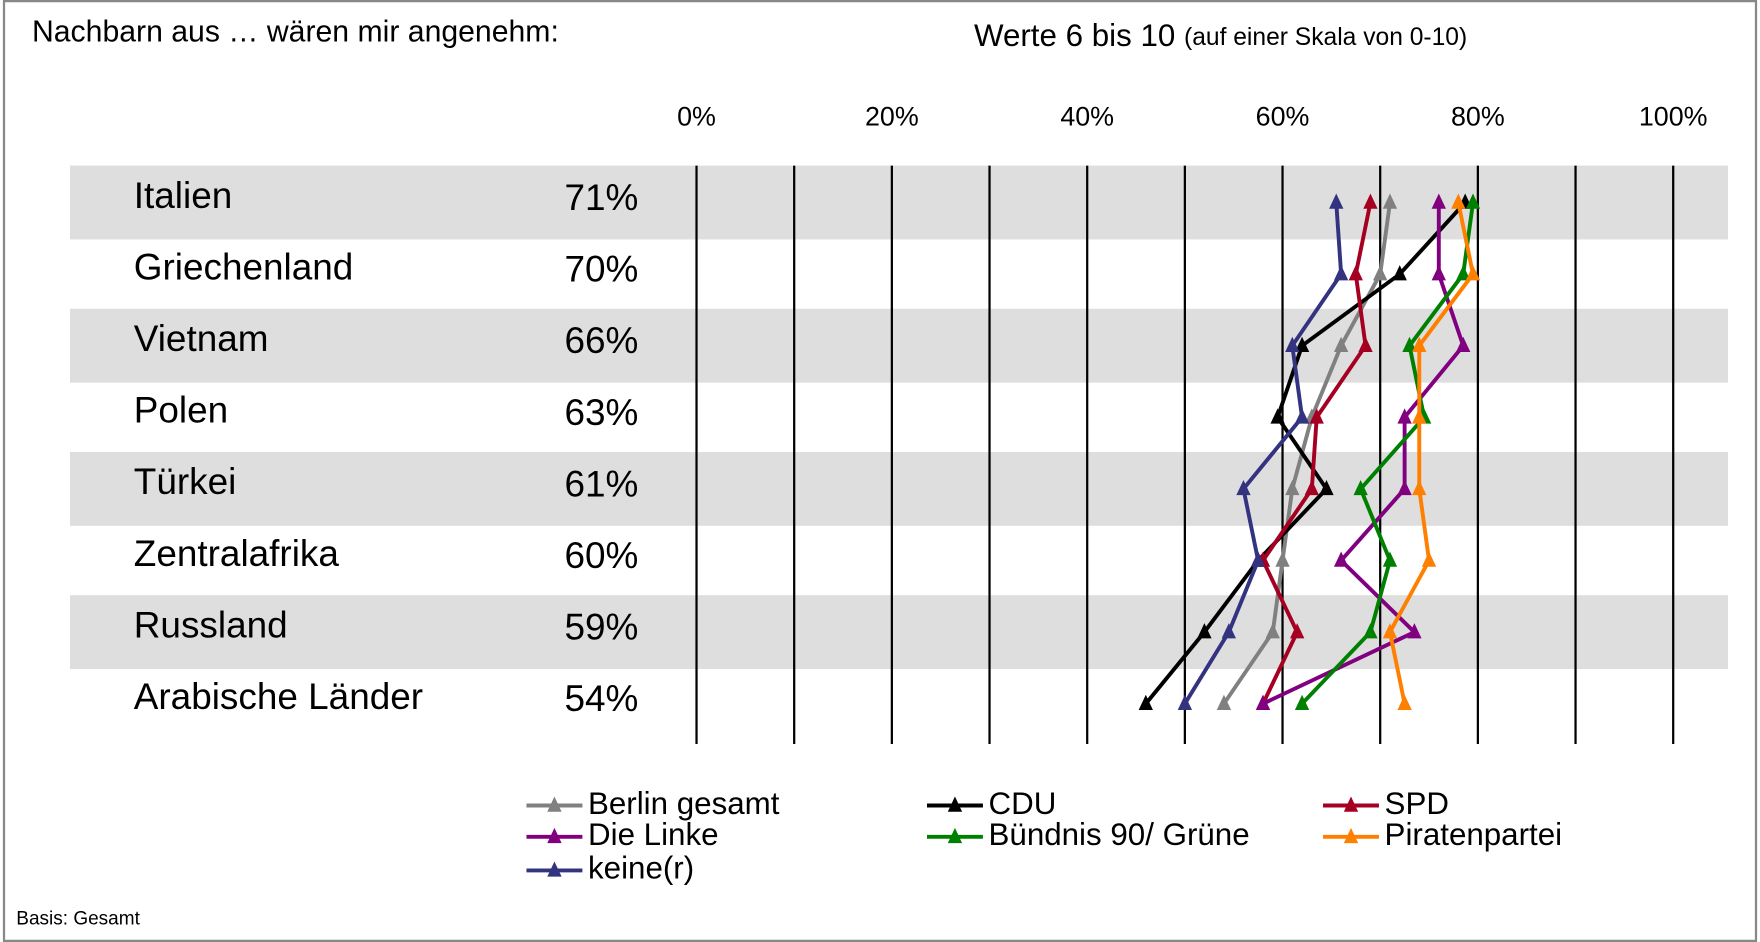 The height and width of the screenshot is (942, 1760). Describe the element at coordinates (237, 553) in the screenshot. I see `category-label: Zentralafrika` at that location.